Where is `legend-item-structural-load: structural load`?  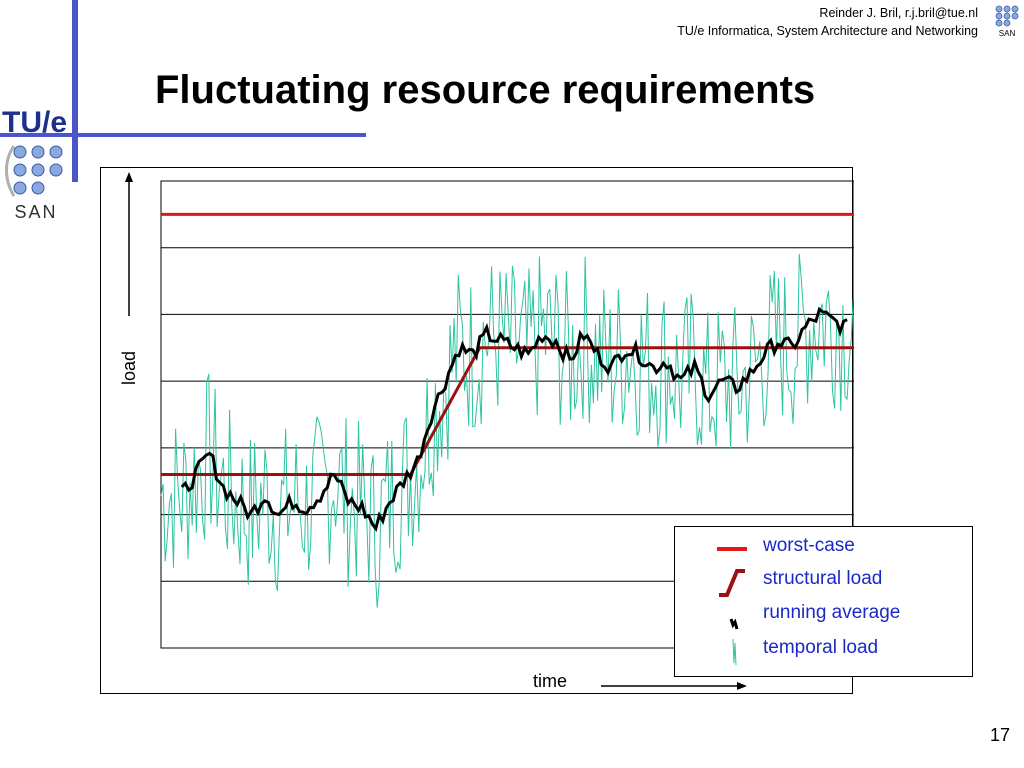 legend-item-structural-load: structural load is located at coordinates (823, 582).